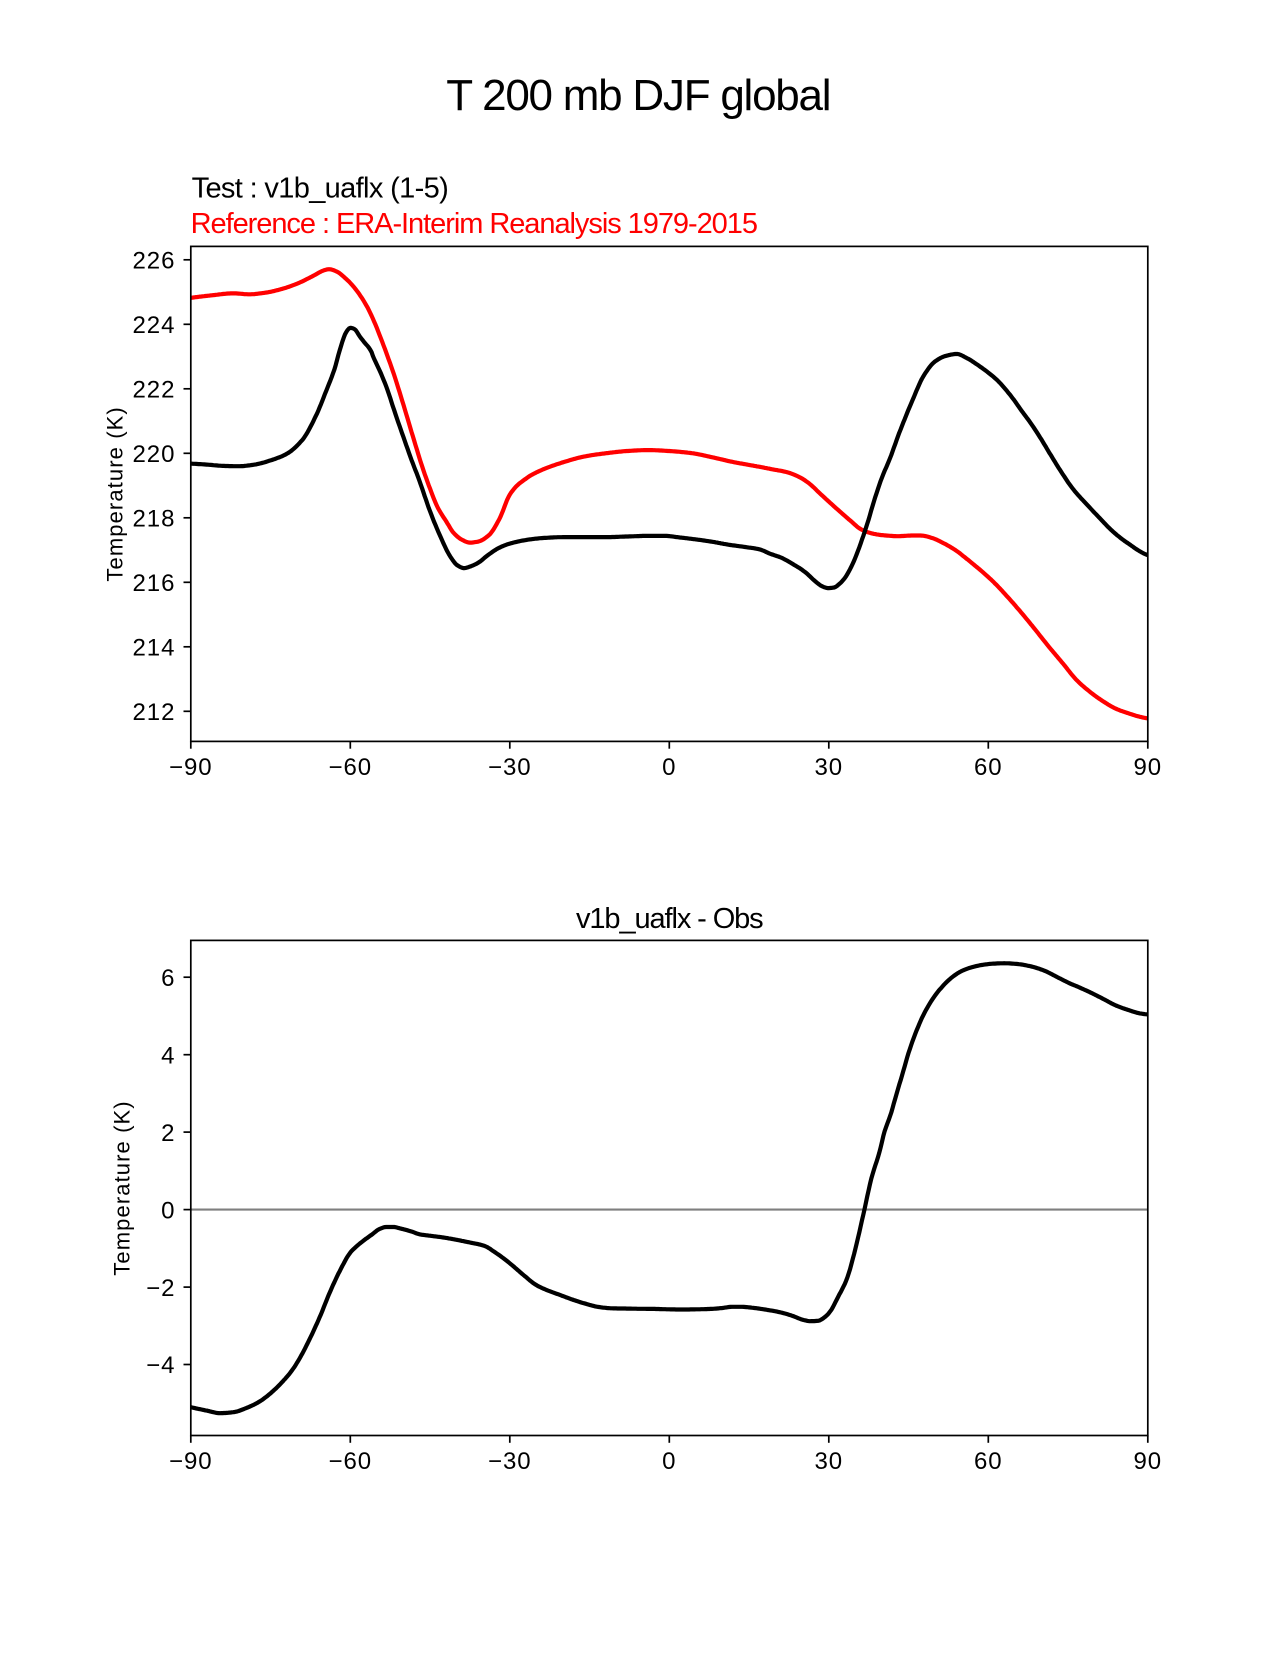 Image resolution: width=1275 pixels, height=1655 pixels. What do you see at coordinates (638, 95) in the screenshot?
I see `svg-text: T 200 mb DJF global` at bounding box center [638, 95].